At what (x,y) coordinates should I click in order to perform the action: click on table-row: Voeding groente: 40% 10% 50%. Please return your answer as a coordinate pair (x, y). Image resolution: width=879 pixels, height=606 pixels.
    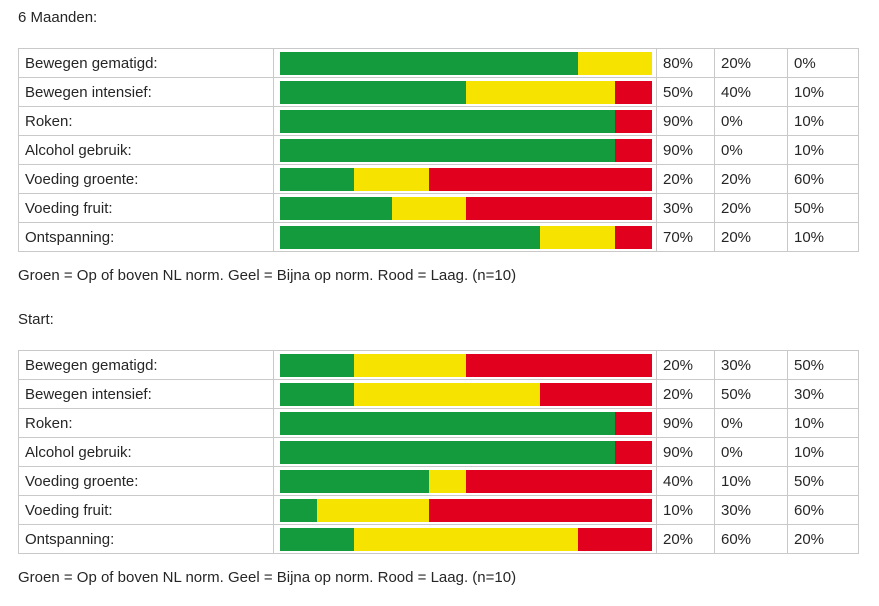
    Looking at the image, I should click on (438, 481).